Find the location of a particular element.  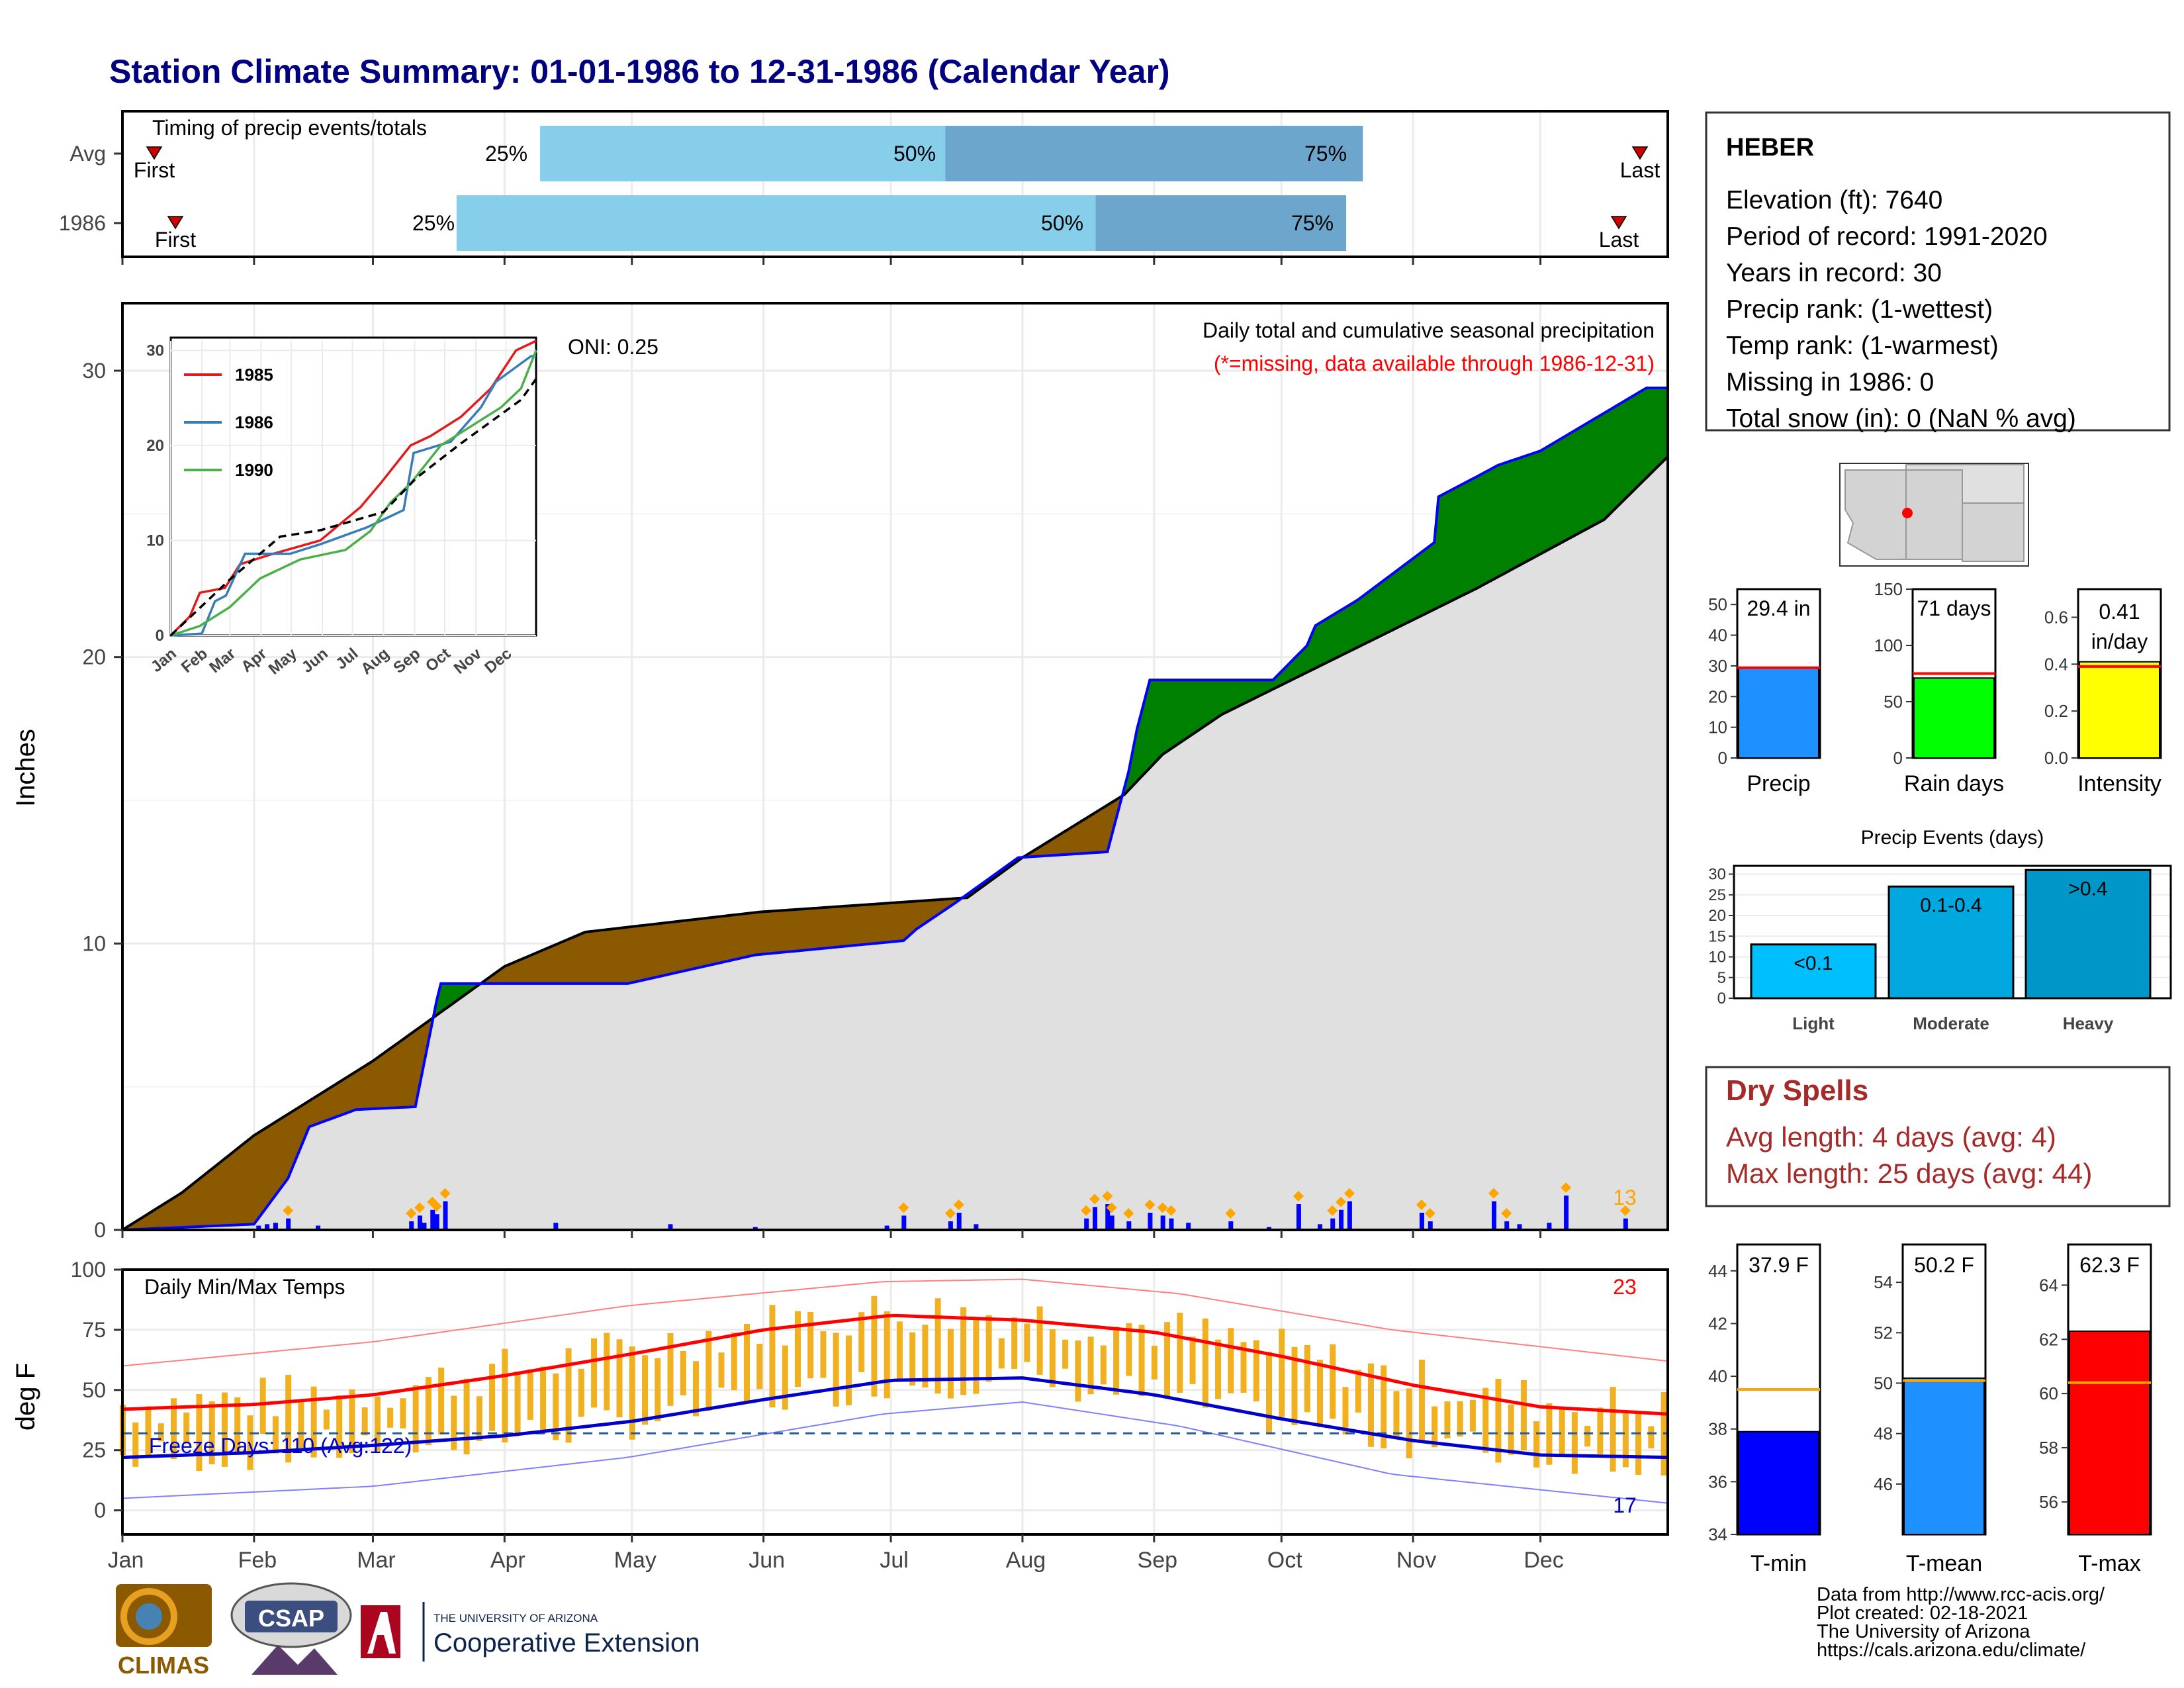

timing-row-avg: Avg is located at coordinates (87, 153).